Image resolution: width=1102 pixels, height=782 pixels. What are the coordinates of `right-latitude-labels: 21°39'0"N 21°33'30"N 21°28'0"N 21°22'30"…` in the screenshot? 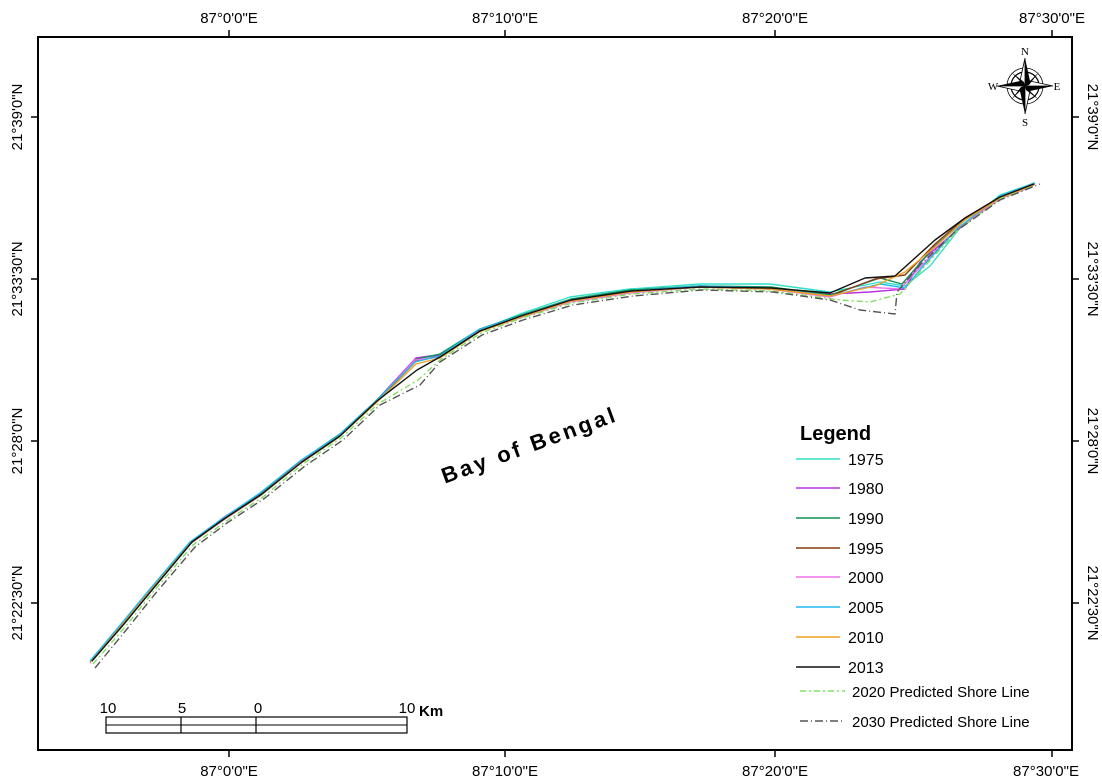 It's located at (1092, 362).